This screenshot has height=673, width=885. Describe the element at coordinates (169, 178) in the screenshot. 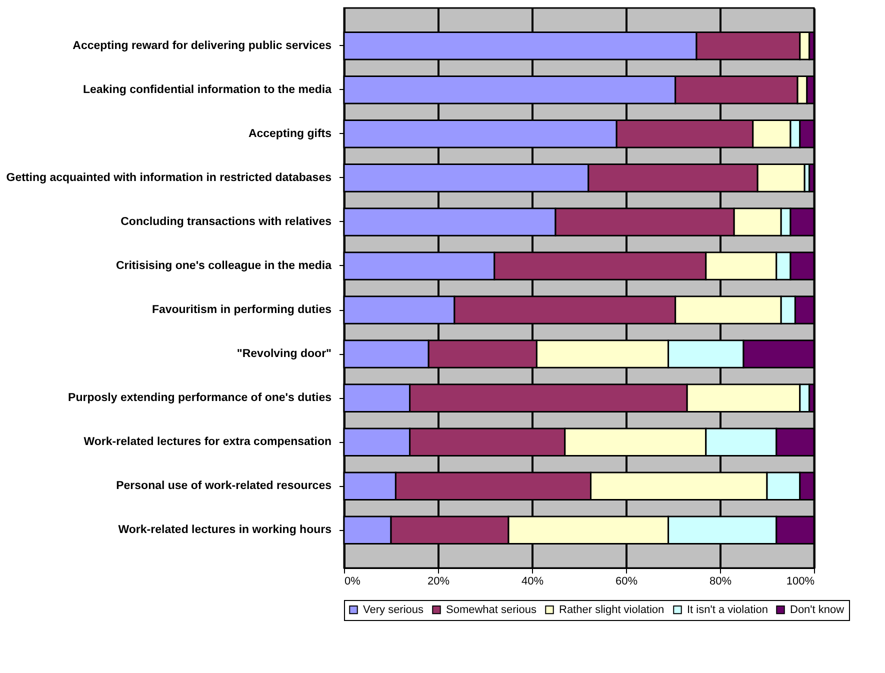

I see `y-tick-label: Getting acquainted with information in restricted databases` at that location.